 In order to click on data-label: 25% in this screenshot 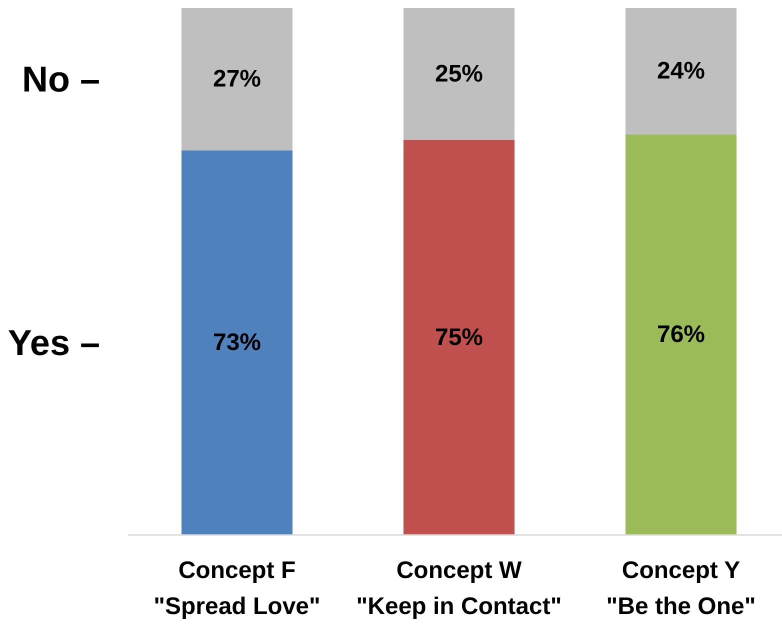, I will do `click(459, 74)`.